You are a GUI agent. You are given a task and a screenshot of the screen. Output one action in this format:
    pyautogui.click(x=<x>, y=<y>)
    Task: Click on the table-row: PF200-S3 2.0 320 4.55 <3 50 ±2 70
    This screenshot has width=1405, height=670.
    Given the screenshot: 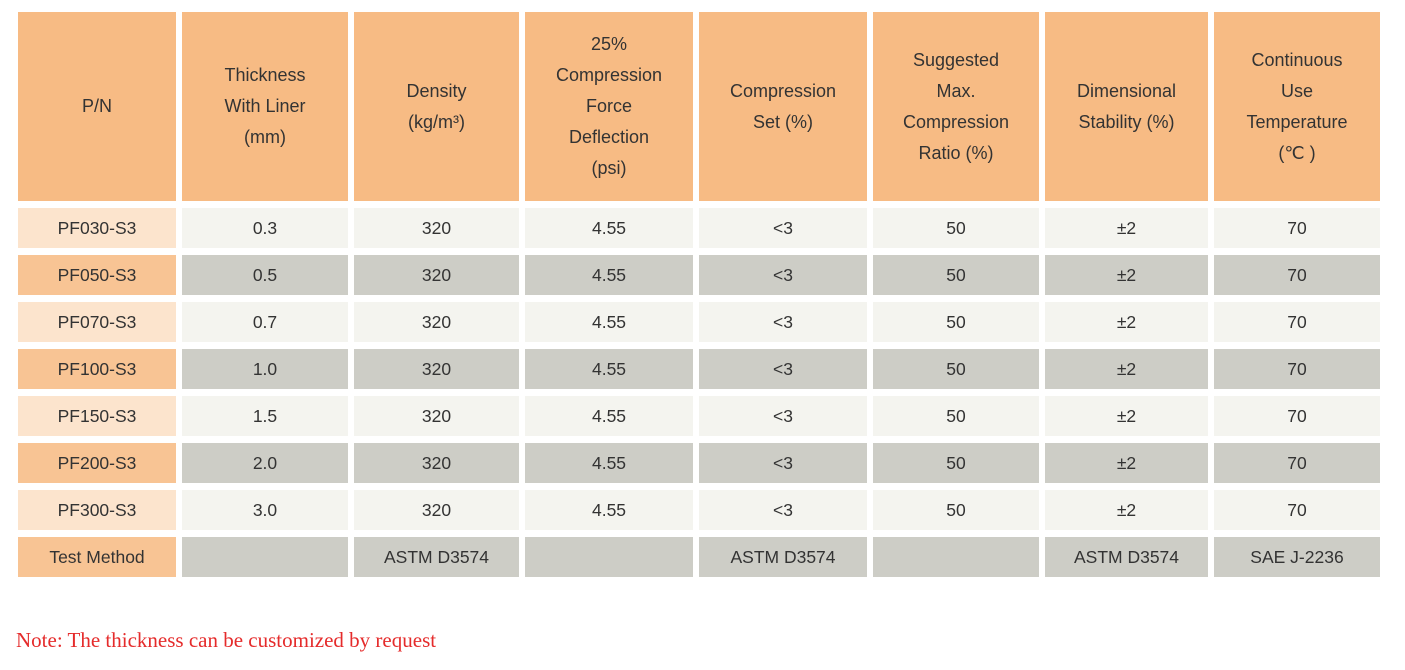 What is the action you would take?
    pyautogui.click(x=699, y=463)
    